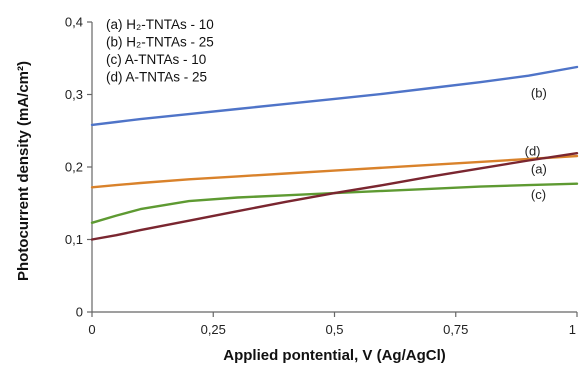 Image resolution: width=580 pixels, height=371 pixels. Describe the element at coordinates (79, 312) in the screenshot. I see `y-tick-label: 0` at that location.